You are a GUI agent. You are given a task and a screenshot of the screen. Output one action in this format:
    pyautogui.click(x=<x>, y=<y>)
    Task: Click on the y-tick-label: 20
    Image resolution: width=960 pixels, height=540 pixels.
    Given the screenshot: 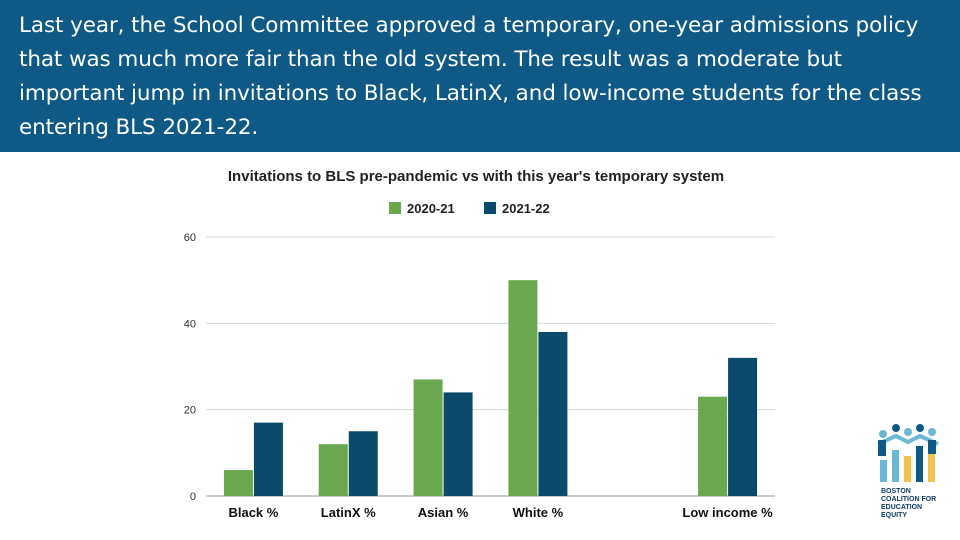 What is the action you would take?
    pyautogui.click(x=190, y=411)
    